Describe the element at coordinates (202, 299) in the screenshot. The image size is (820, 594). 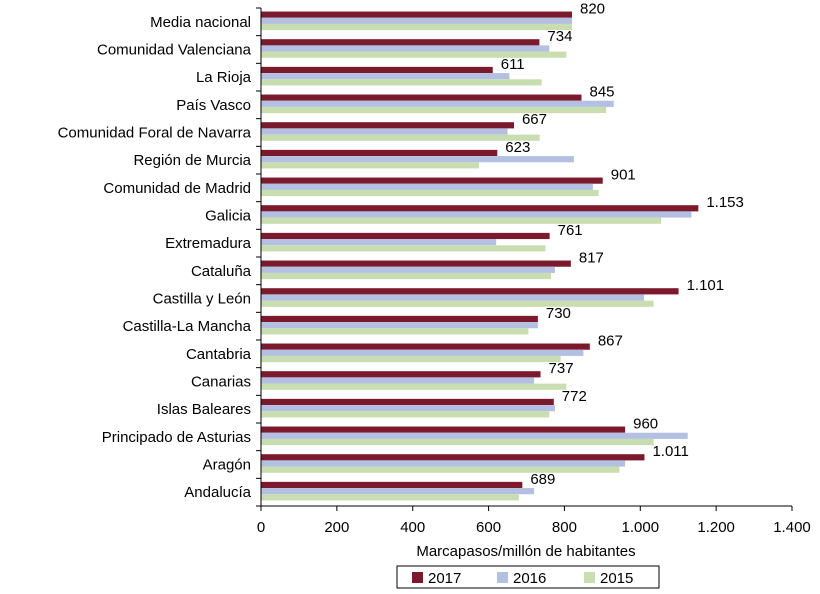
I see `category-label: Castilla y León` at that location.